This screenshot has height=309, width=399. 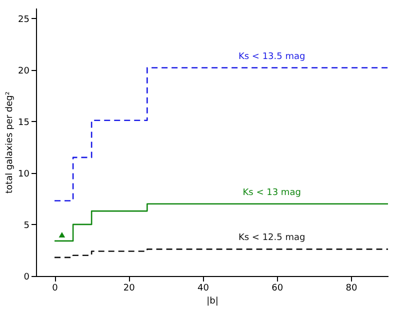 I want to click on y-tick-label: 5, so click(x=27, y=225).